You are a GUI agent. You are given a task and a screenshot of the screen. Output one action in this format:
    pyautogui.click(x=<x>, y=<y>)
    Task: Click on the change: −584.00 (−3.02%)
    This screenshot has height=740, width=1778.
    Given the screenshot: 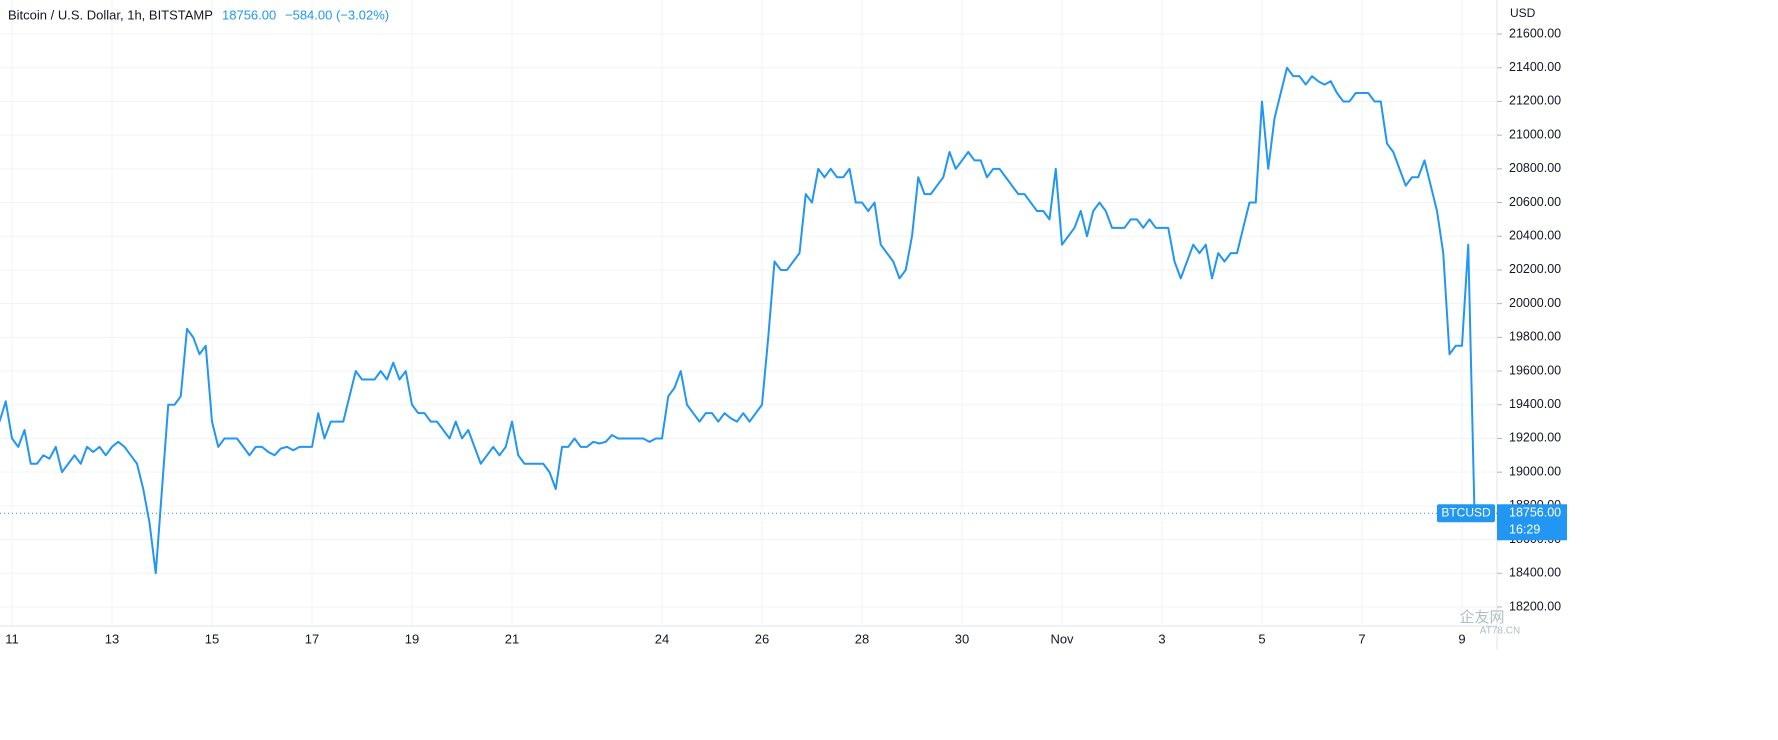 What is the action you would take?
    pyautogui.click(x=337, y=14)
    